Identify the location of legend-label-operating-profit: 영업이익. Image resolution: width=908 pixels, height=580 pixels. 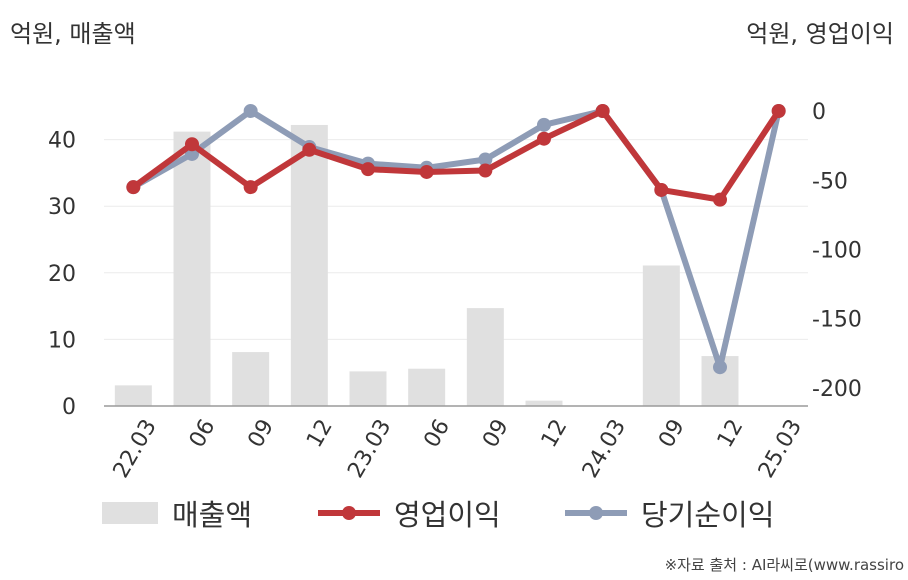
(447, 515).